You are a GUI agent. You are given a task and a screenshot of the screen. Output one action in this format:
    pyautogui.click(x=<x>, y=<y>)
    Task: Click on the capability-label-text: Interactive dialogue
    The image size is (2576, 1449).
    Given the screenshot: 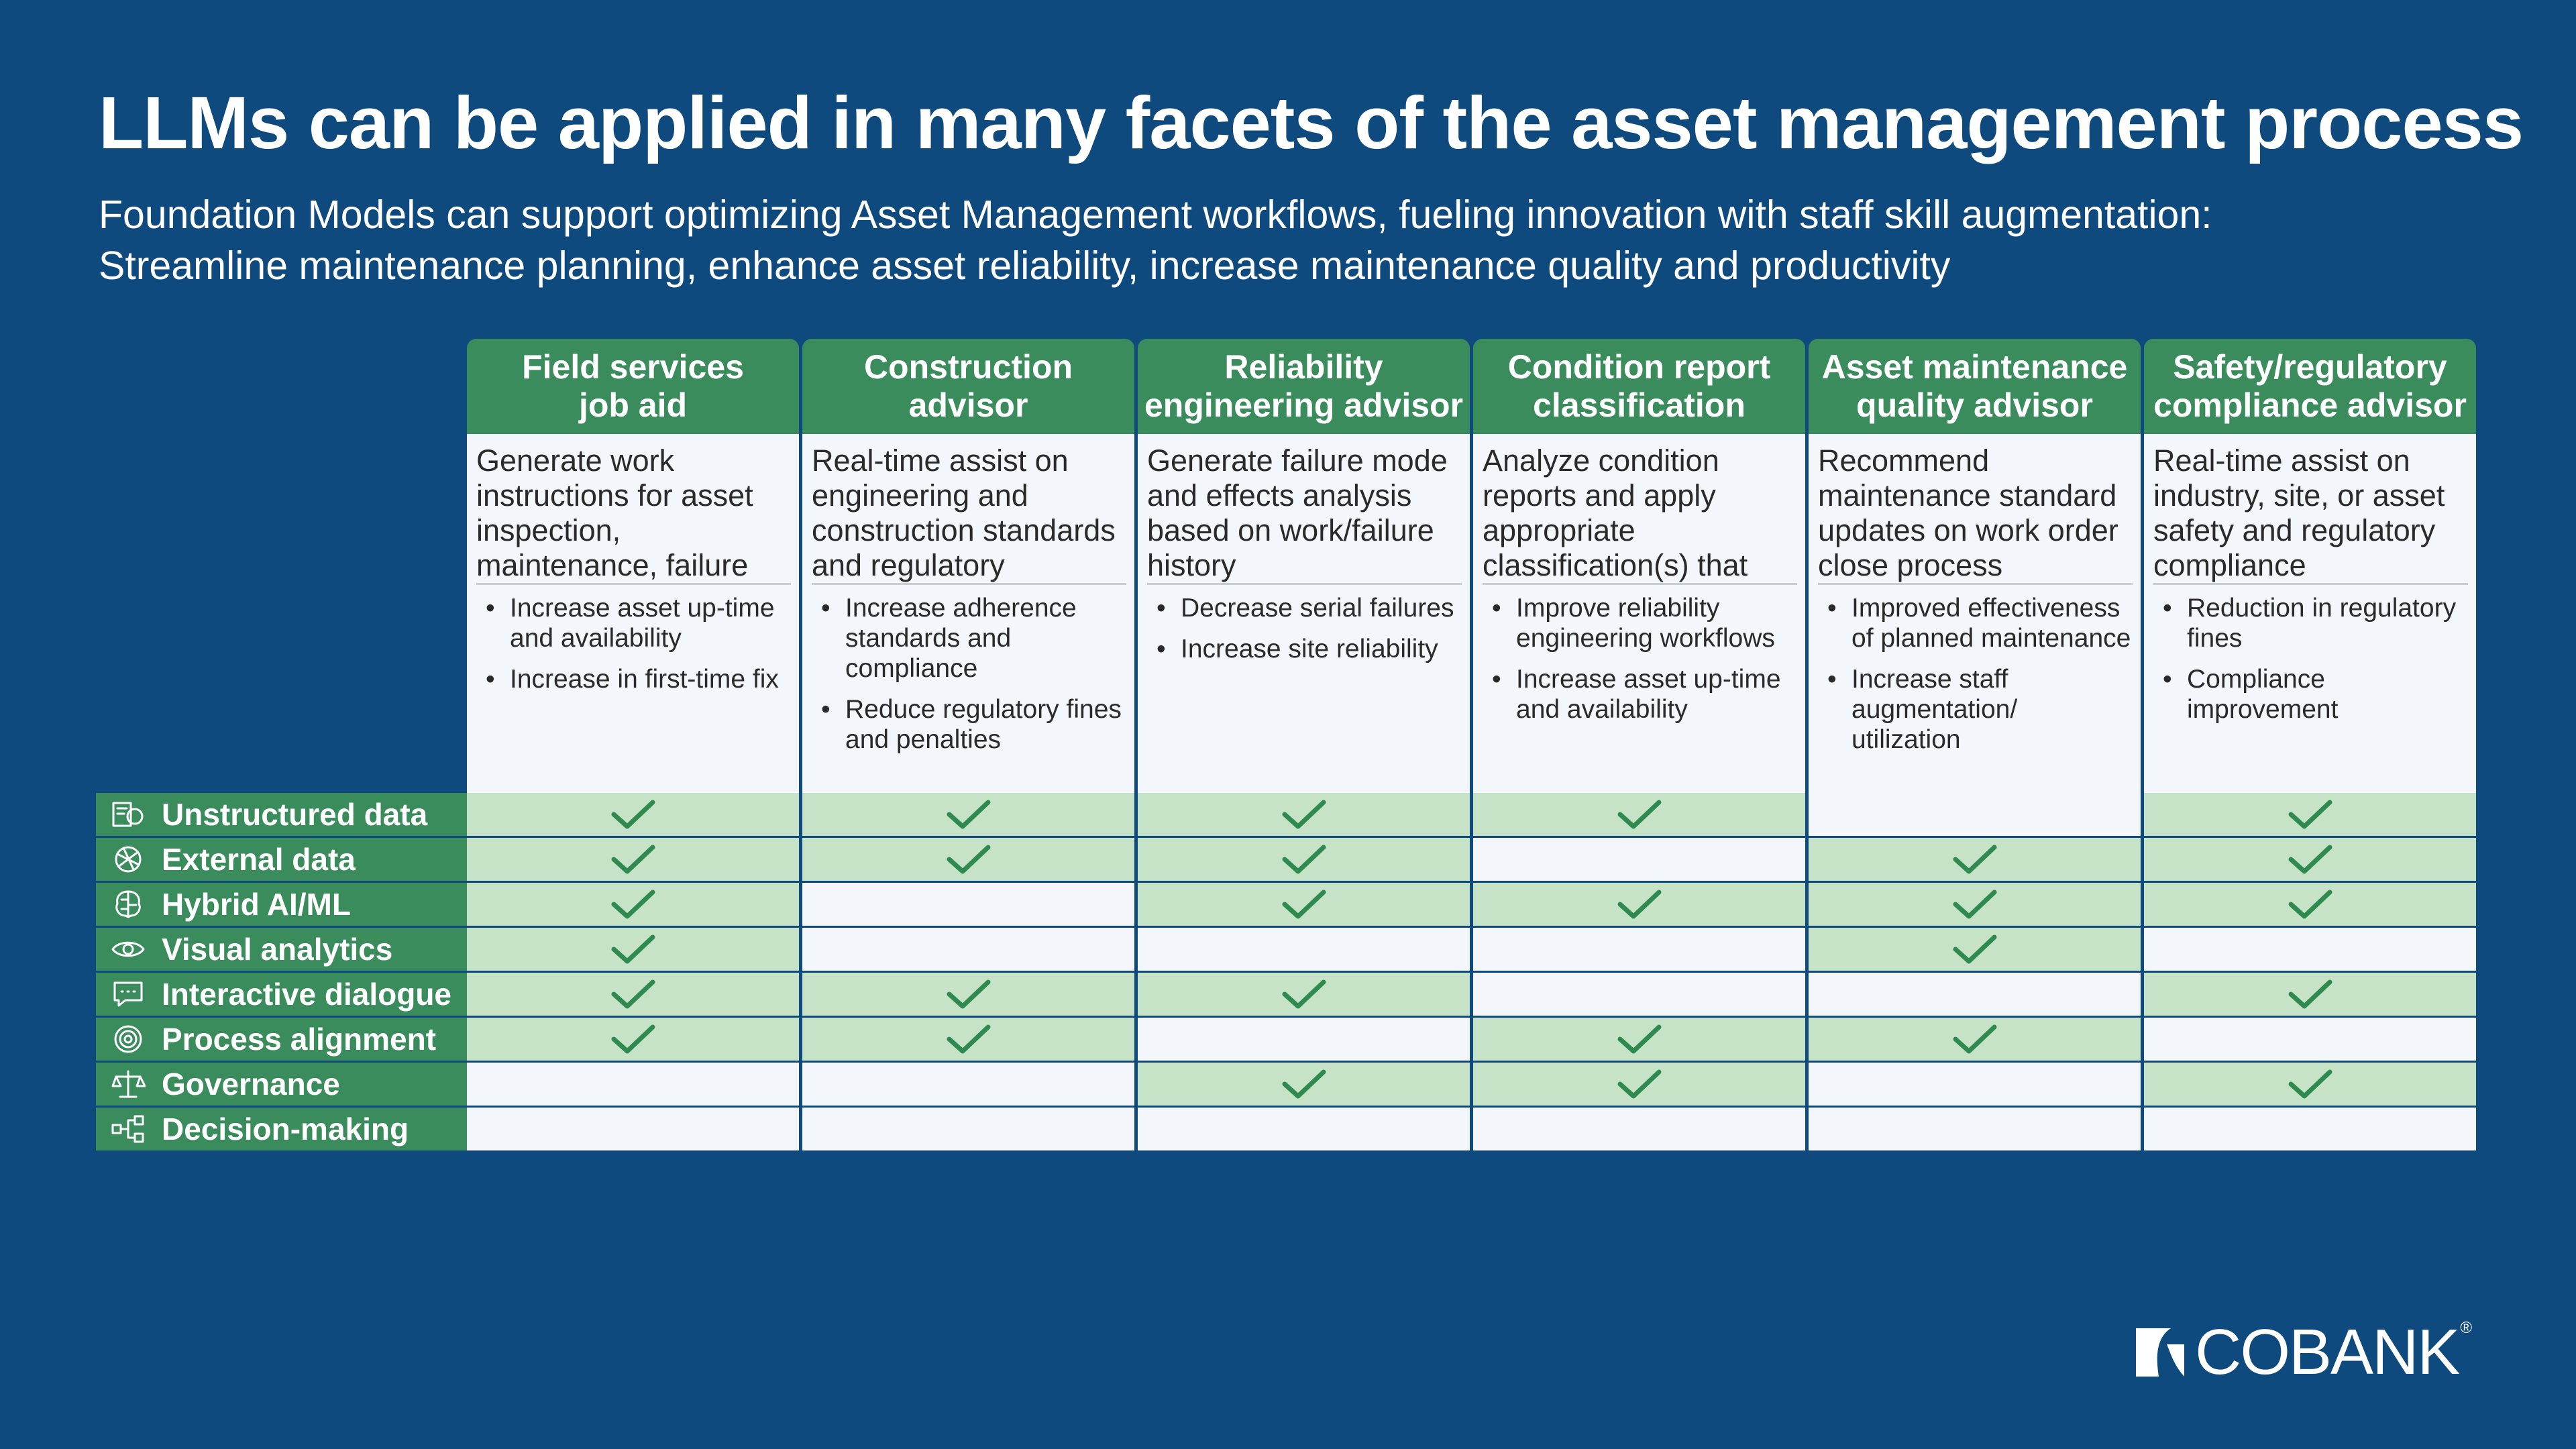 What is the action you would take?
    pyautogui.click(x=307, y=994)
    